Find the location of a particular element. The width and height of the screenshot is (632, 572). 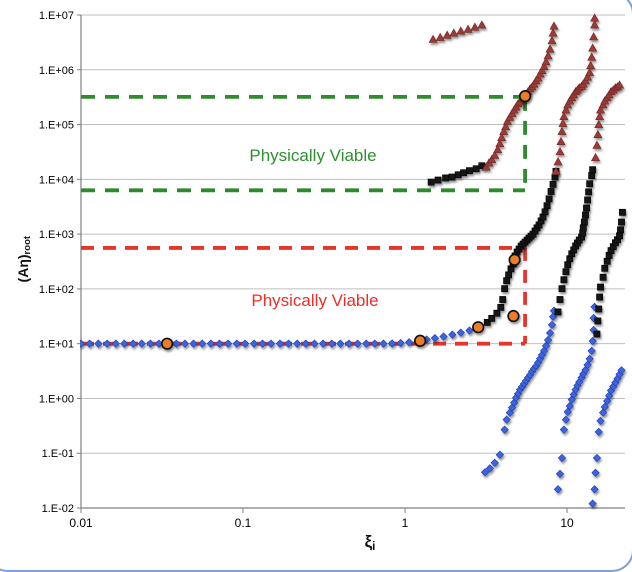

series-root-3-maroon-triangles is located at coordinates (526, 94).